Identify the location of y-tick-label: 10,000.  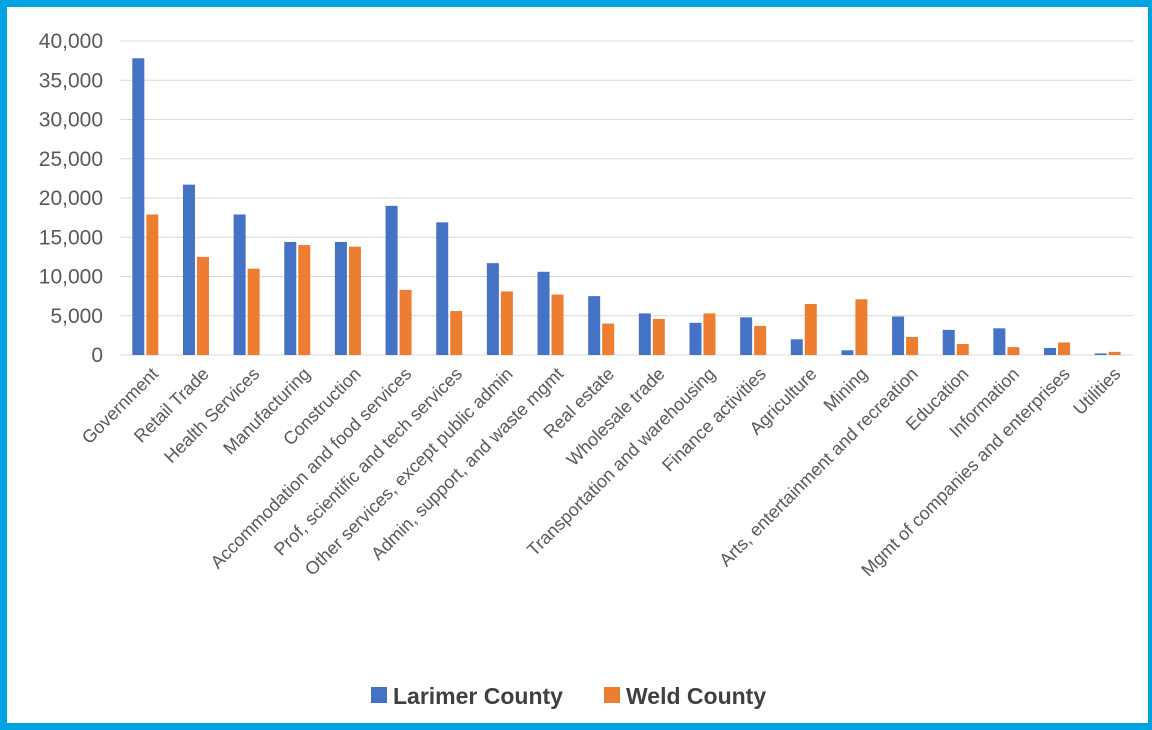
(71, 277).